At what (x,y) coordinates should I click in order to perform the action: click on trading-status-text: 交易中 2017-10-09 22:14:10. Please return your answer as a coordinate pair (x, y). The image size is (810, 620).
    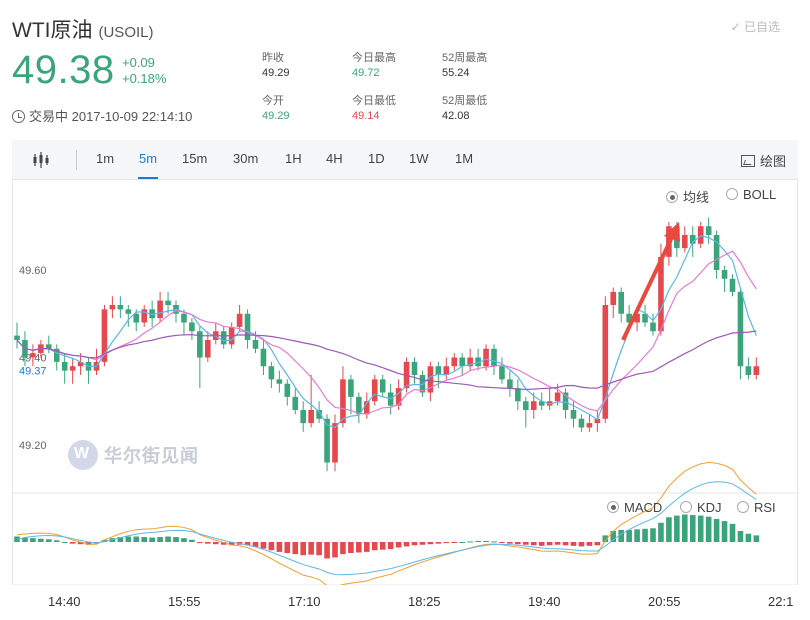
    Looking at the image, I should click on (111, 116).